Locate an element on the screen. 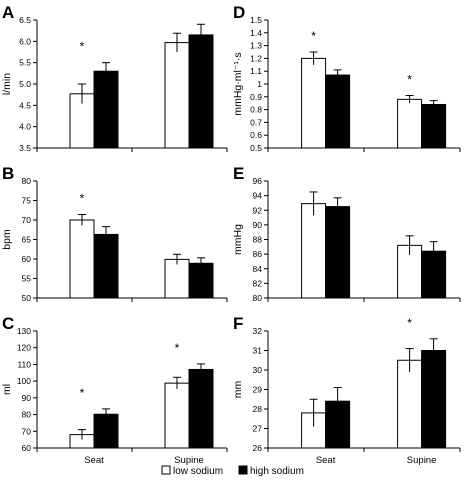 The width and height of the screenshot is (474, 481). significance-mark-f: * is located at coordinates (409, 323).